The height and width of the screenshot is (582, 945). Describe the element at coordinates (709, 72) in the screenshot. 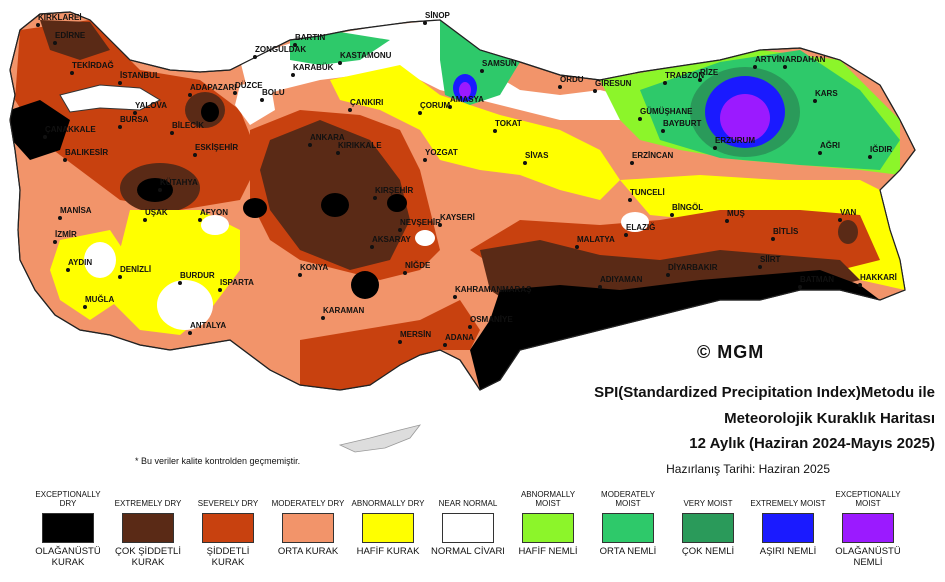

I see `city-label: RİZE` at that location.